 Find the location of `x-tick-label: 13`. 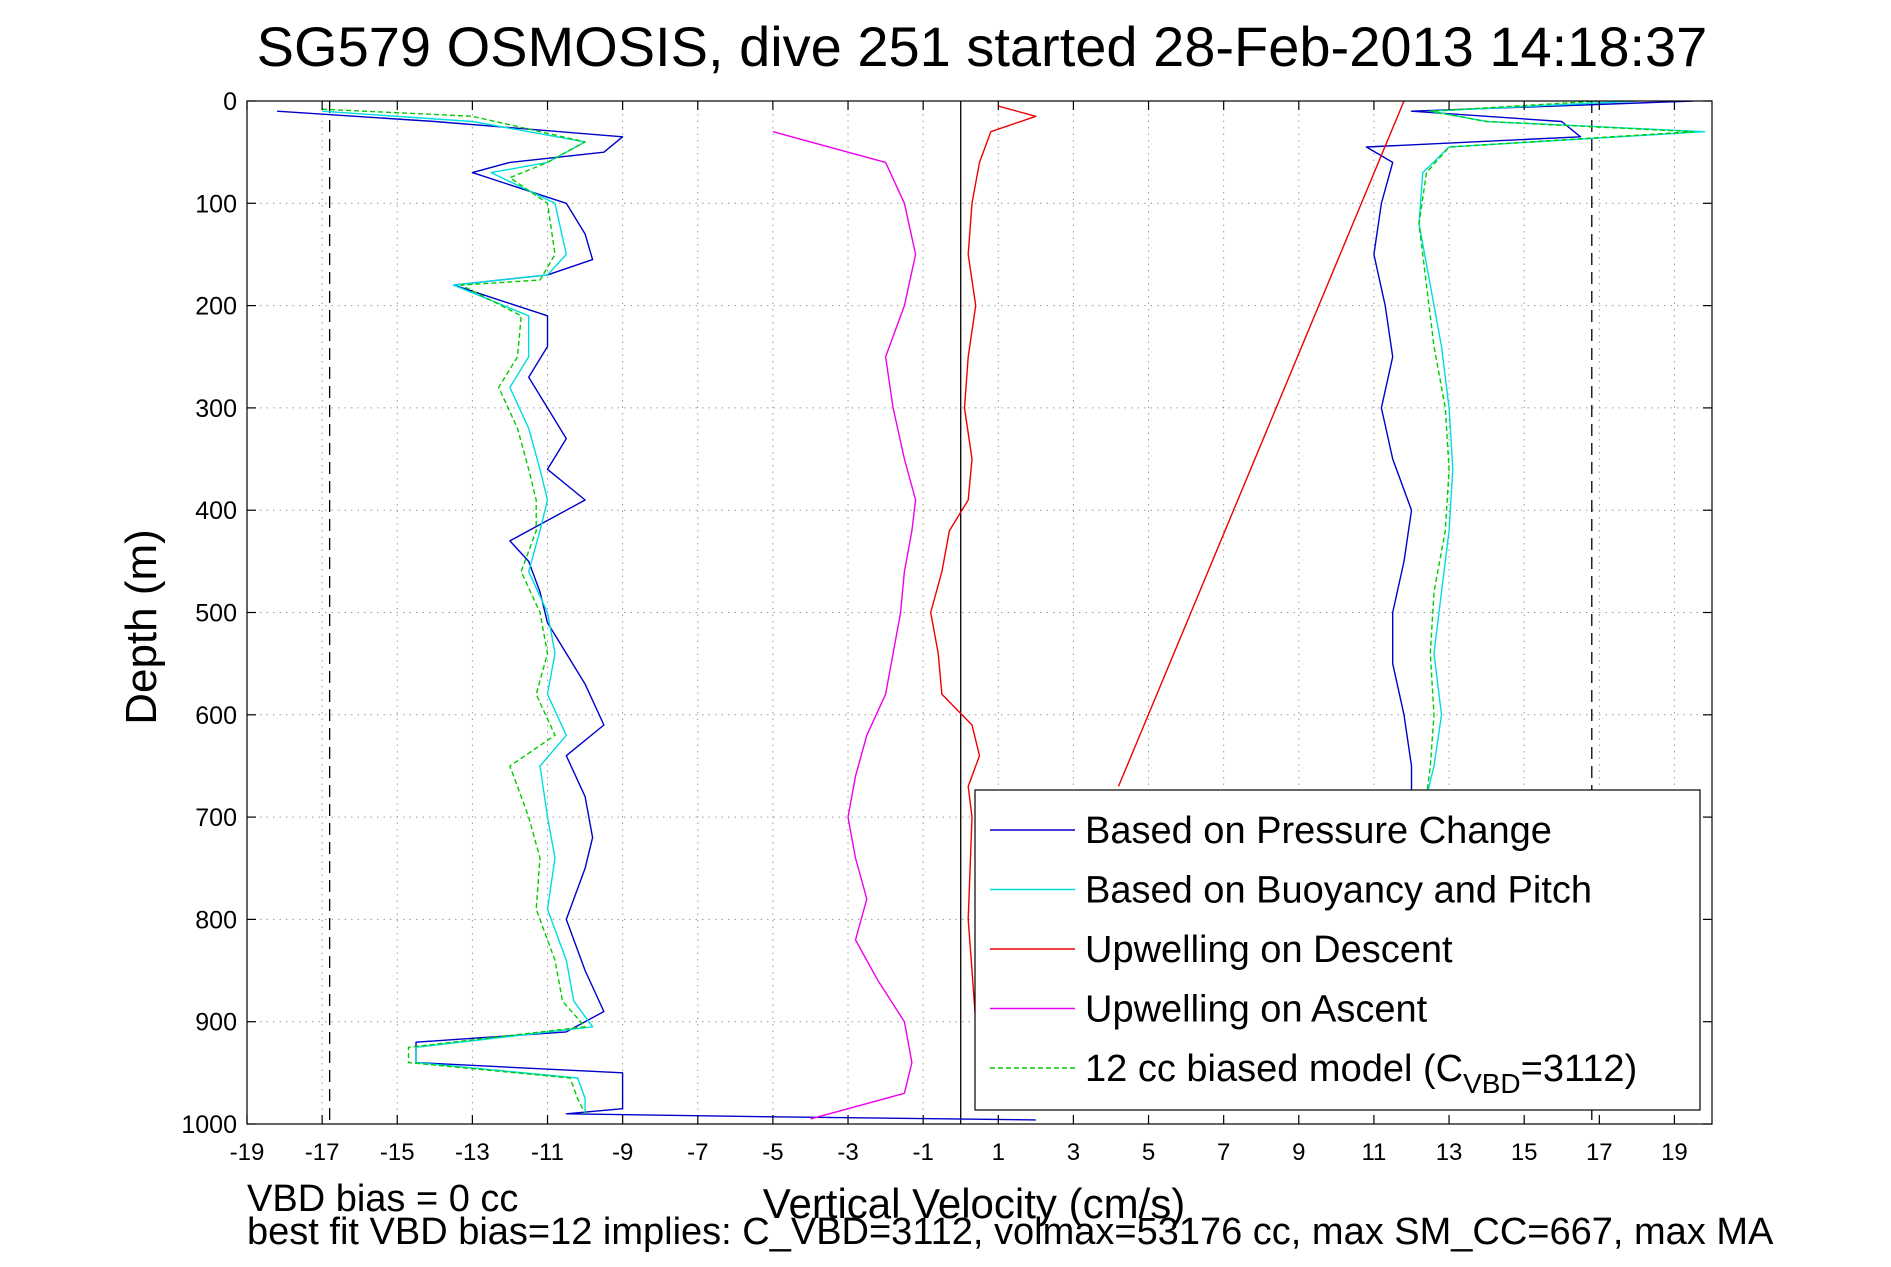

x-tick-label: 13 is located at coordinates (1449, 1152).